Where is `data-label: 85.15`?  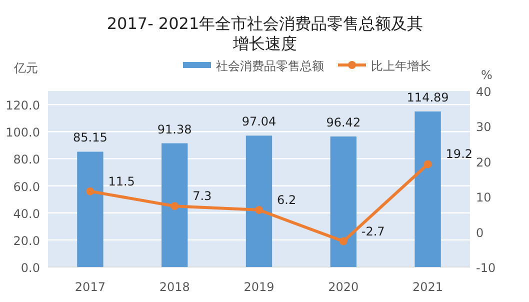
data-label: 85.15 is located at coordinates (90, 137).